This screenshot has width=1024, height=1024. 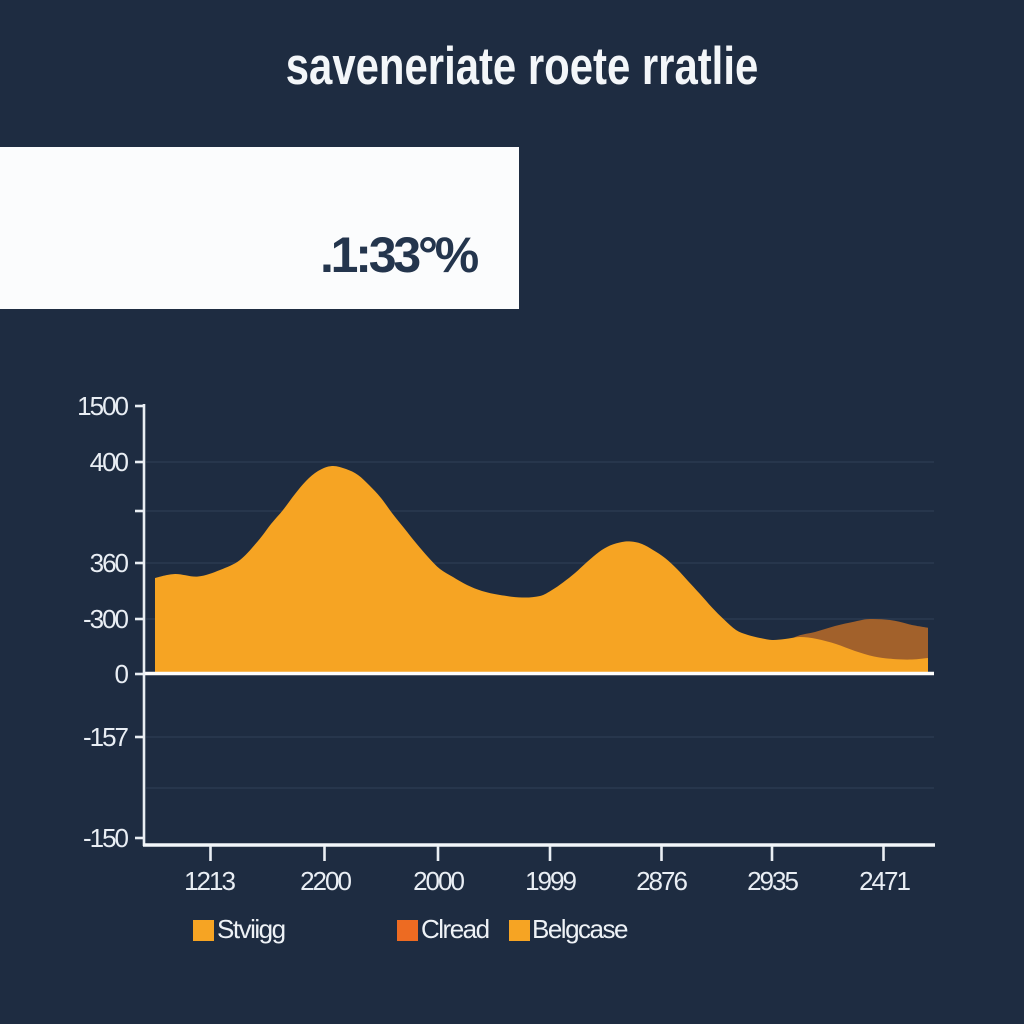 I want to click on svg-text: 1500, so click(x=102, y=406).